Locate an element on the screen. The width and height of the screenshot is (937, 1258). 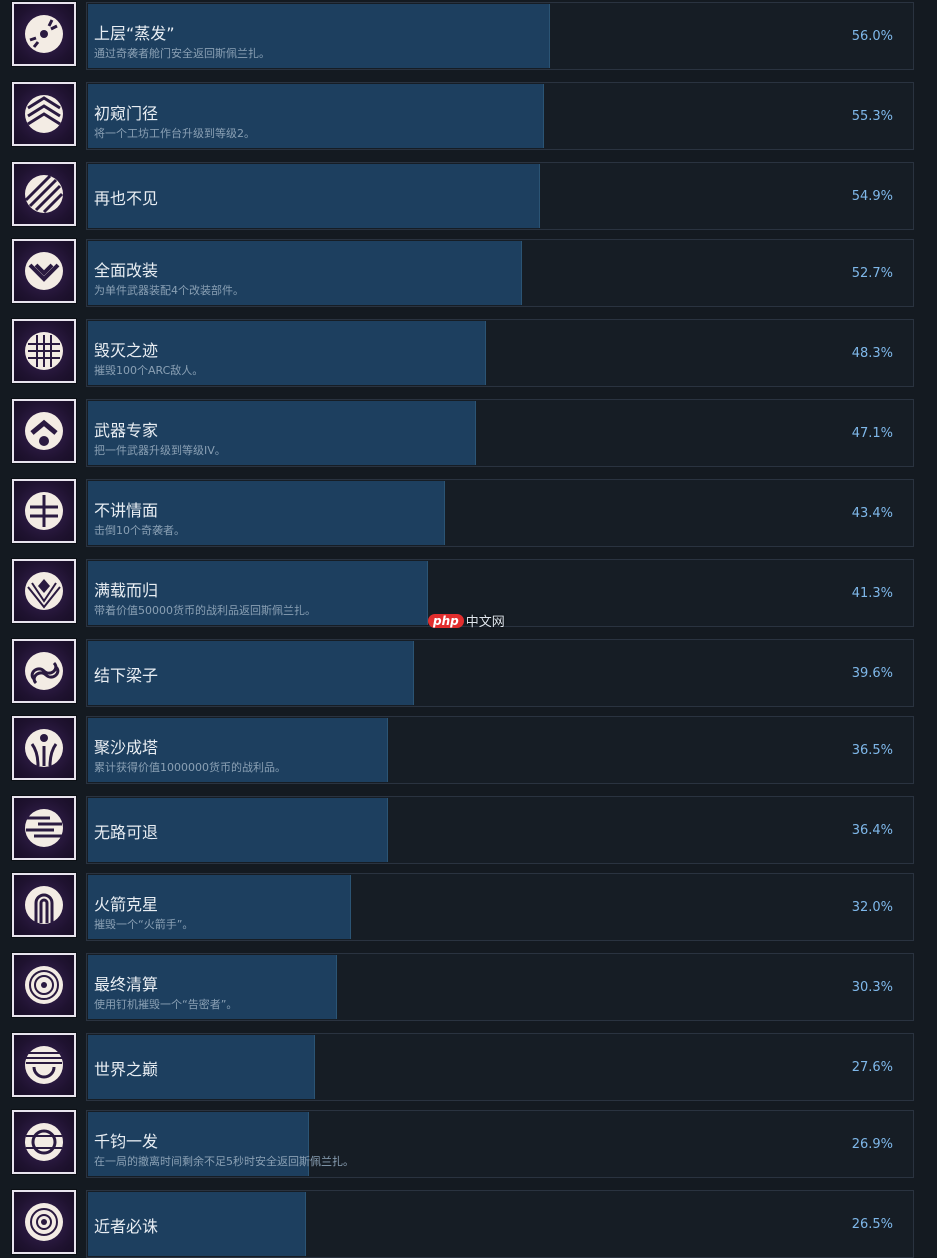
unlock-percent: 27.6% is located at coordinates (872, 1067).